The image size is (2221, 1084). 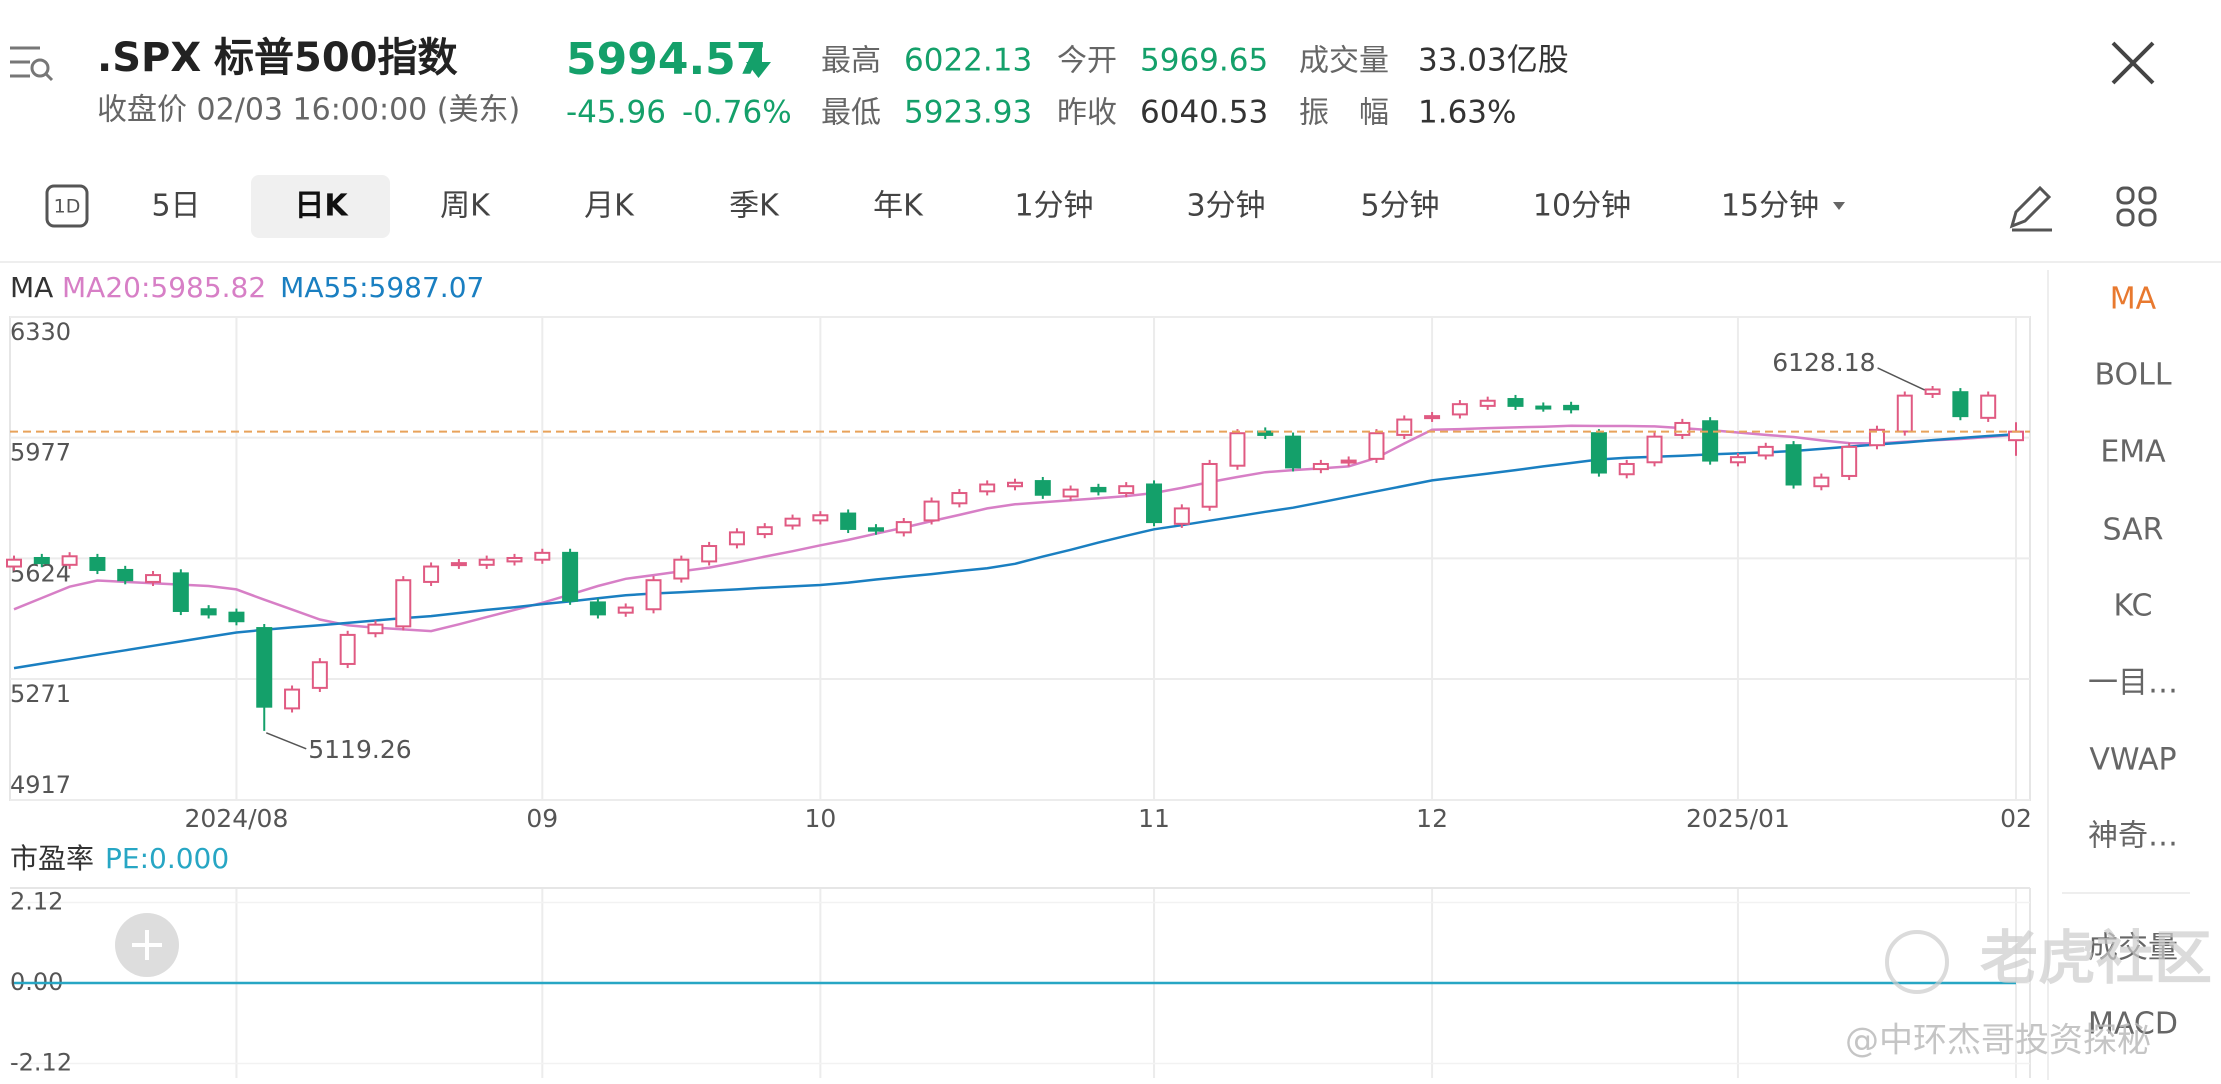 I want to click on y-tick-label: 4917, so click(x=40, y=785).